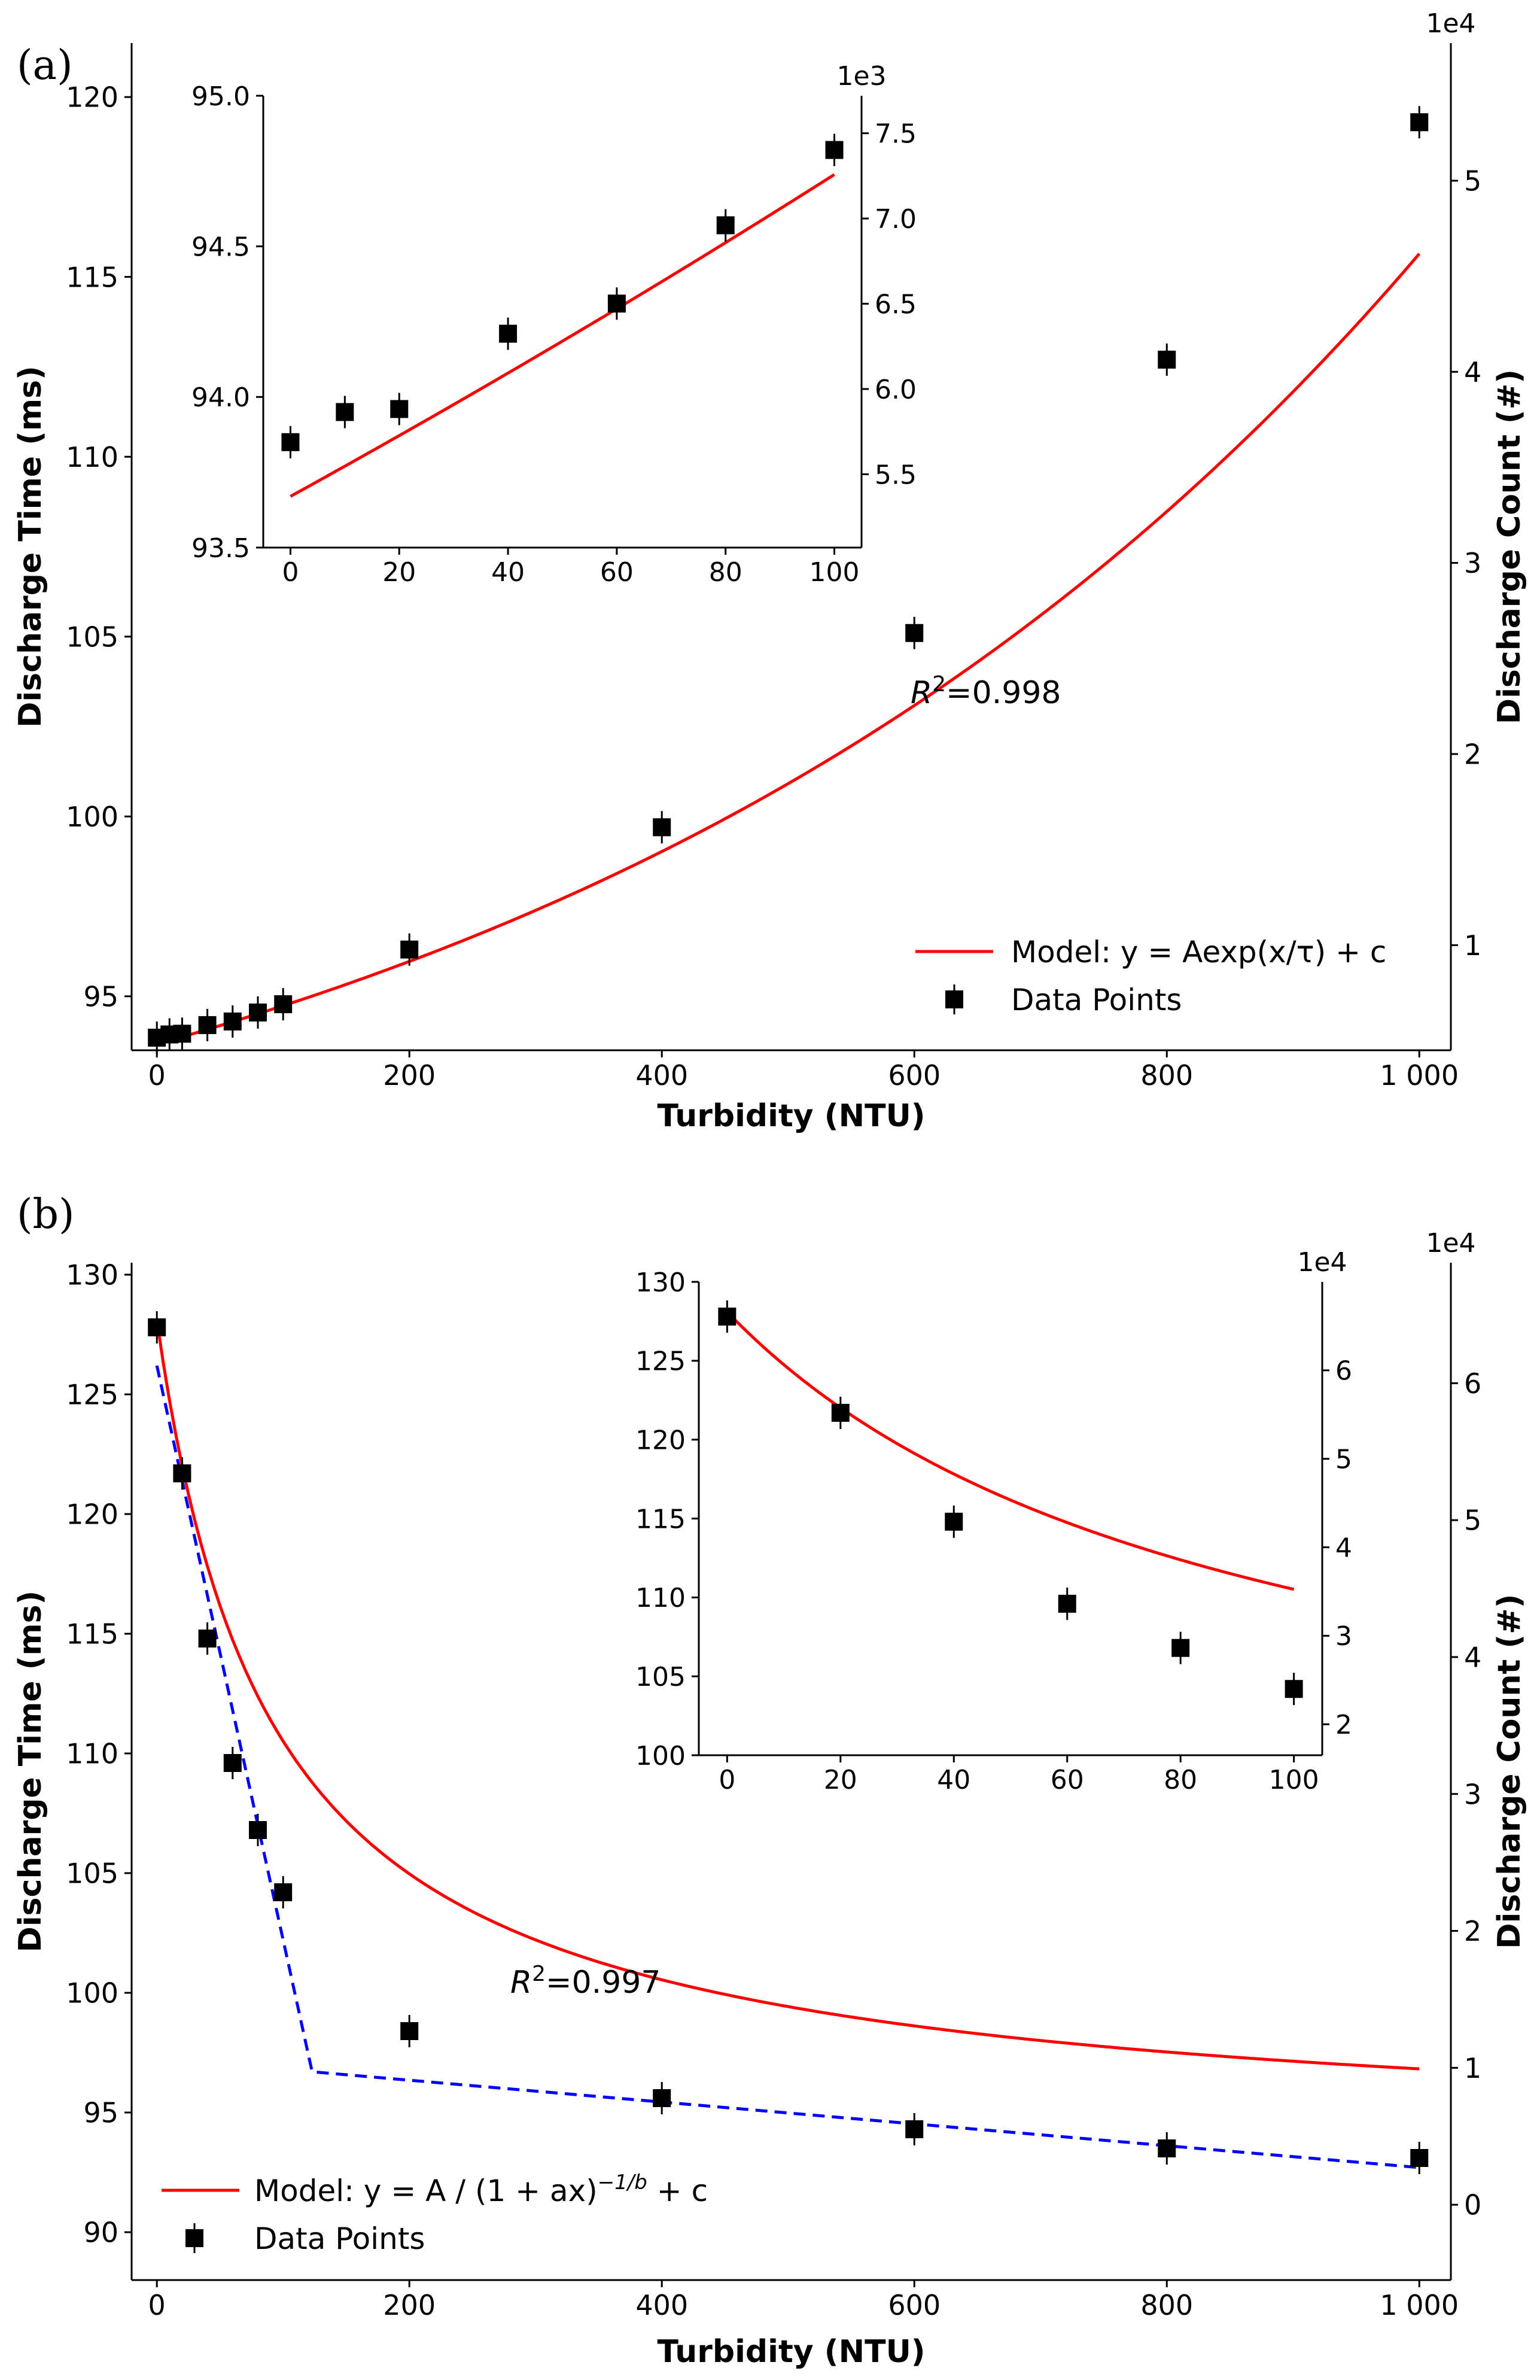 Image resolution: width=1540 pixels, height=2380 pixels. Describe the element at coordinates (426, 2191) in the screenshot. I see `legend-model-formula: Model: y = A / (1 + ax)` at that location.